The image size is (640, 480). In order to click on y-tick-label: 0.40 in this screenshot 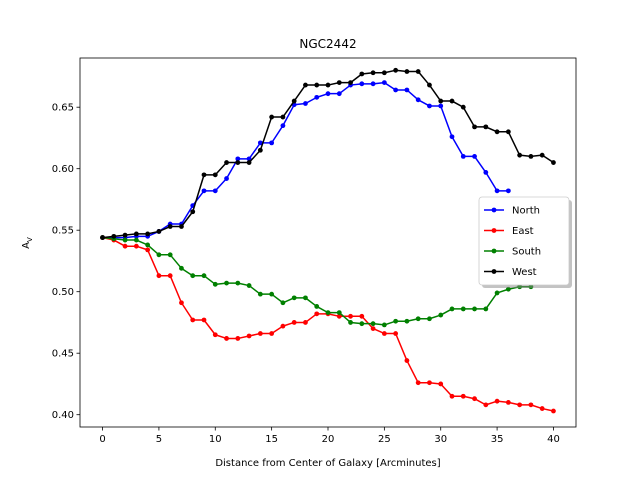, I will do `click(63, 415)`.